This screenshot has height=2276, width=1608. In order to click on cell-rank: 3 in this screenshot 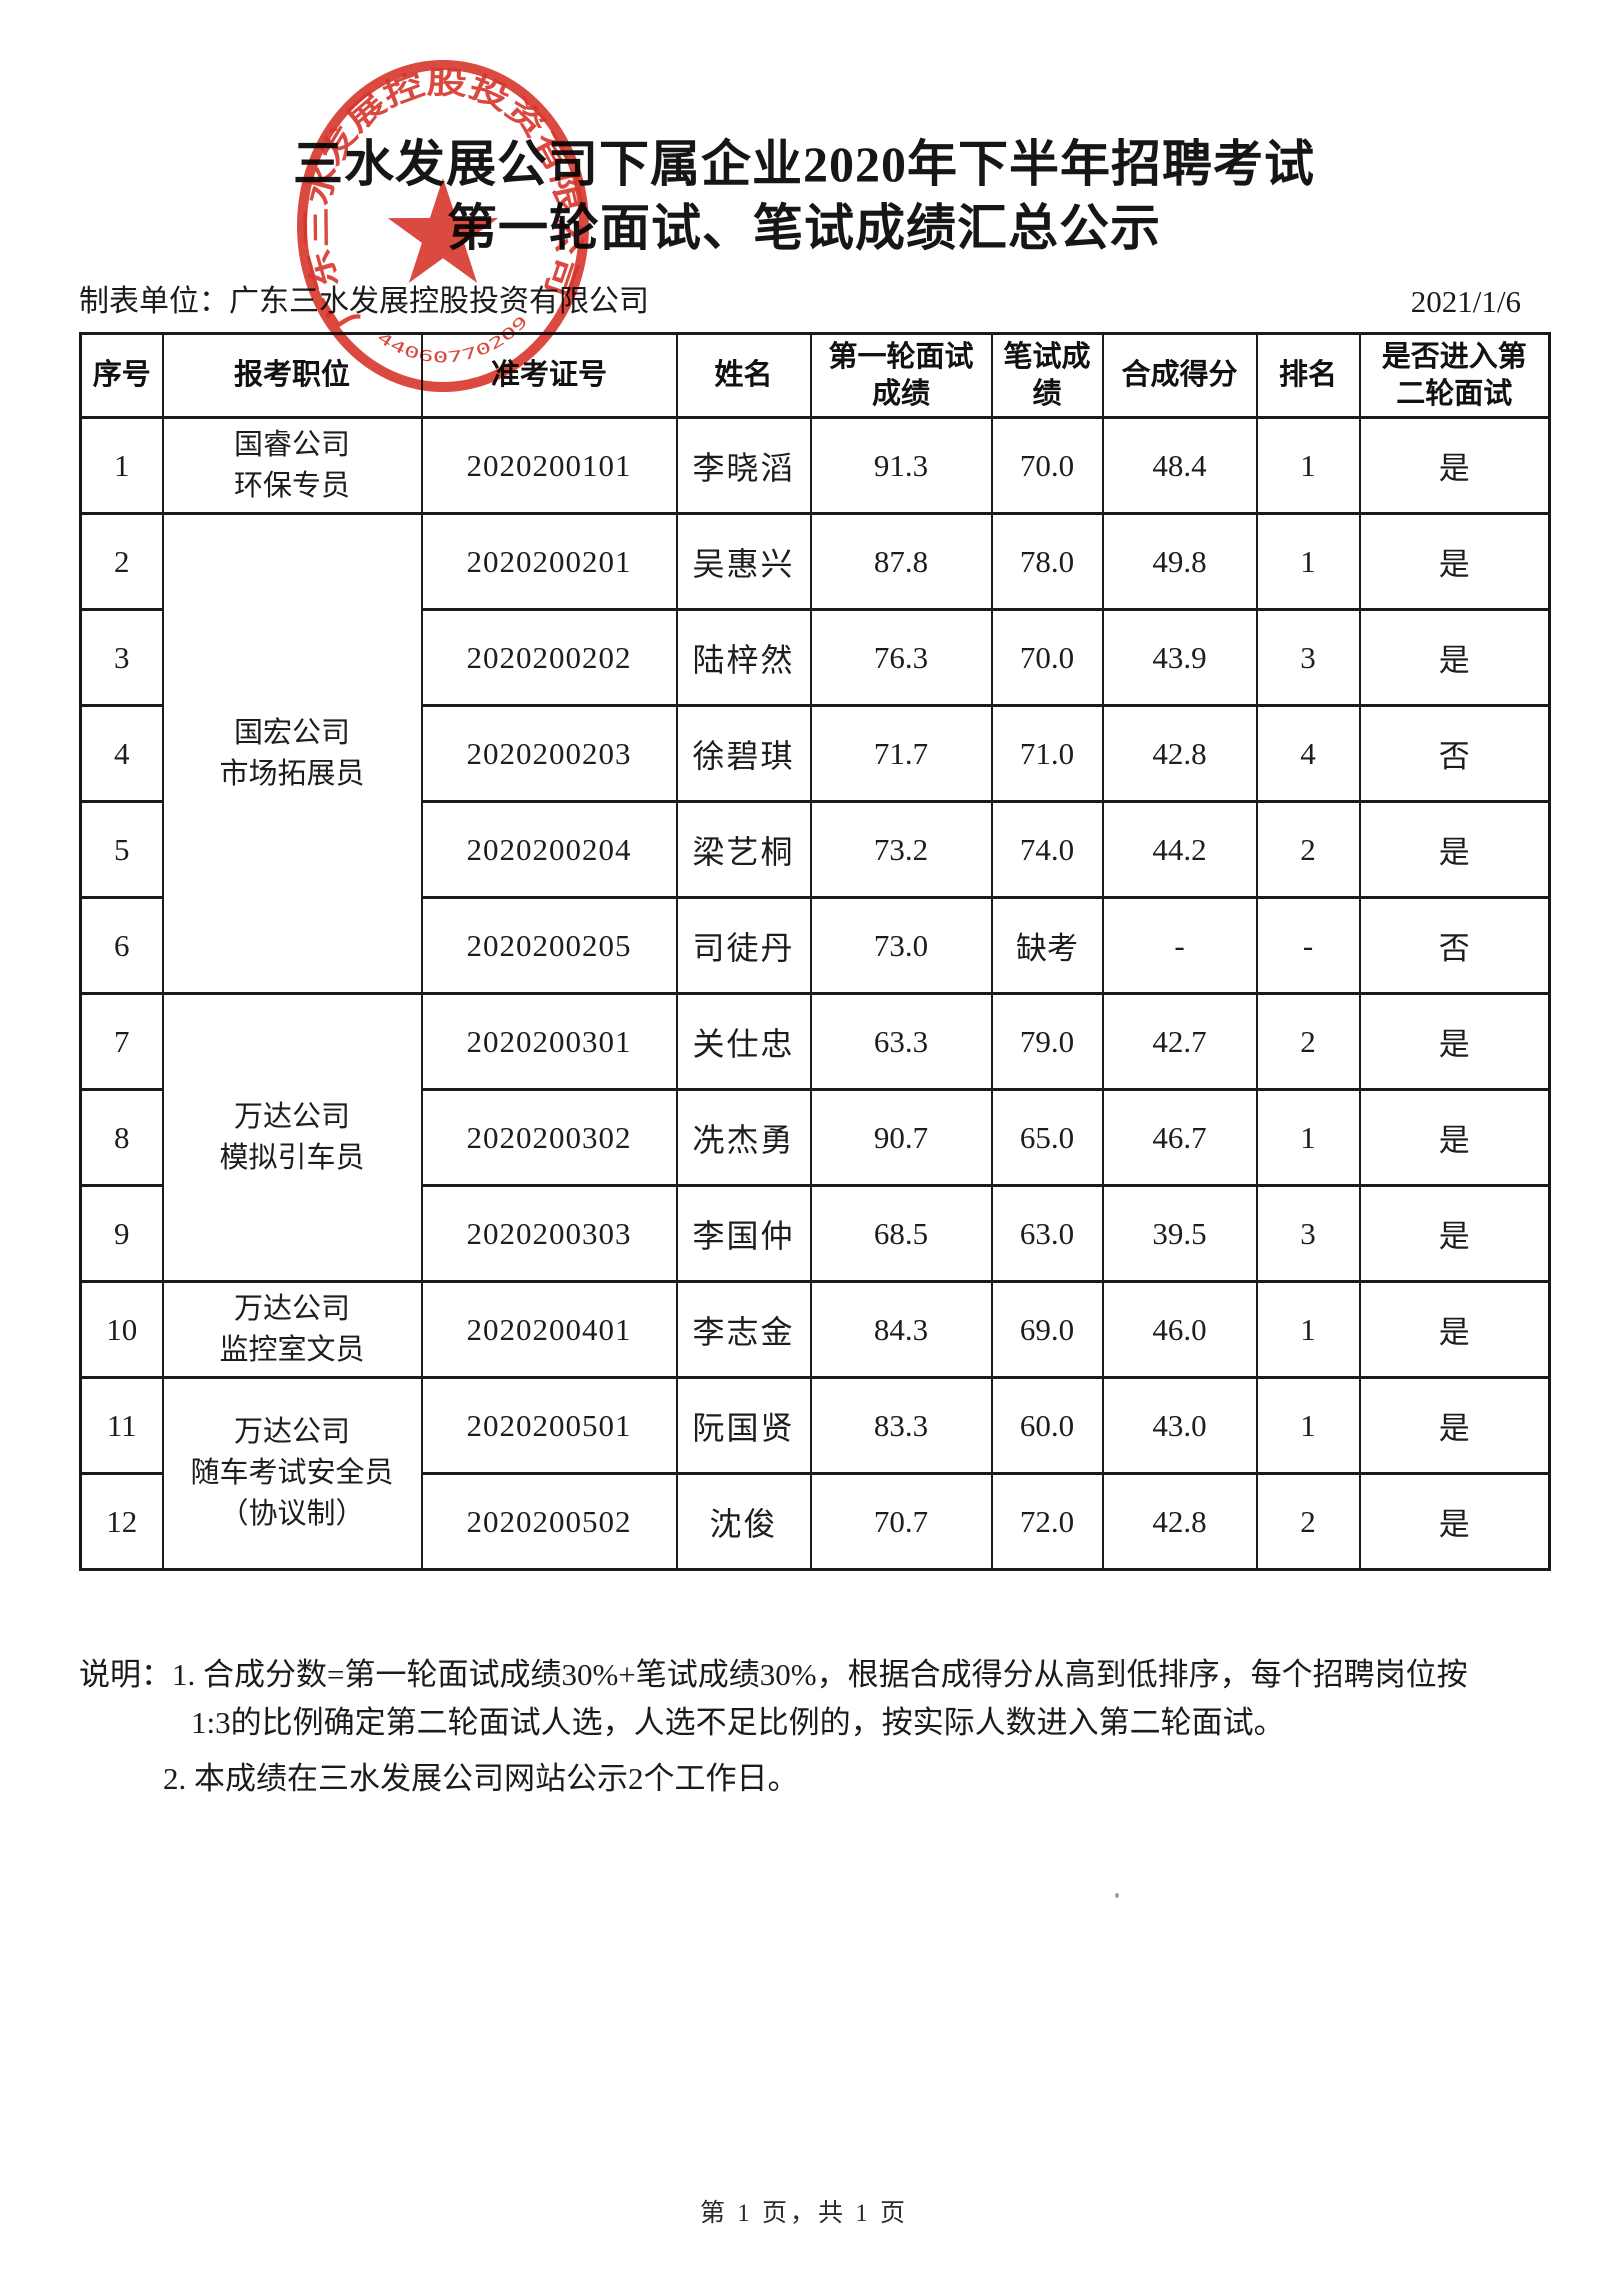, I will do `click(1308, 657)`.